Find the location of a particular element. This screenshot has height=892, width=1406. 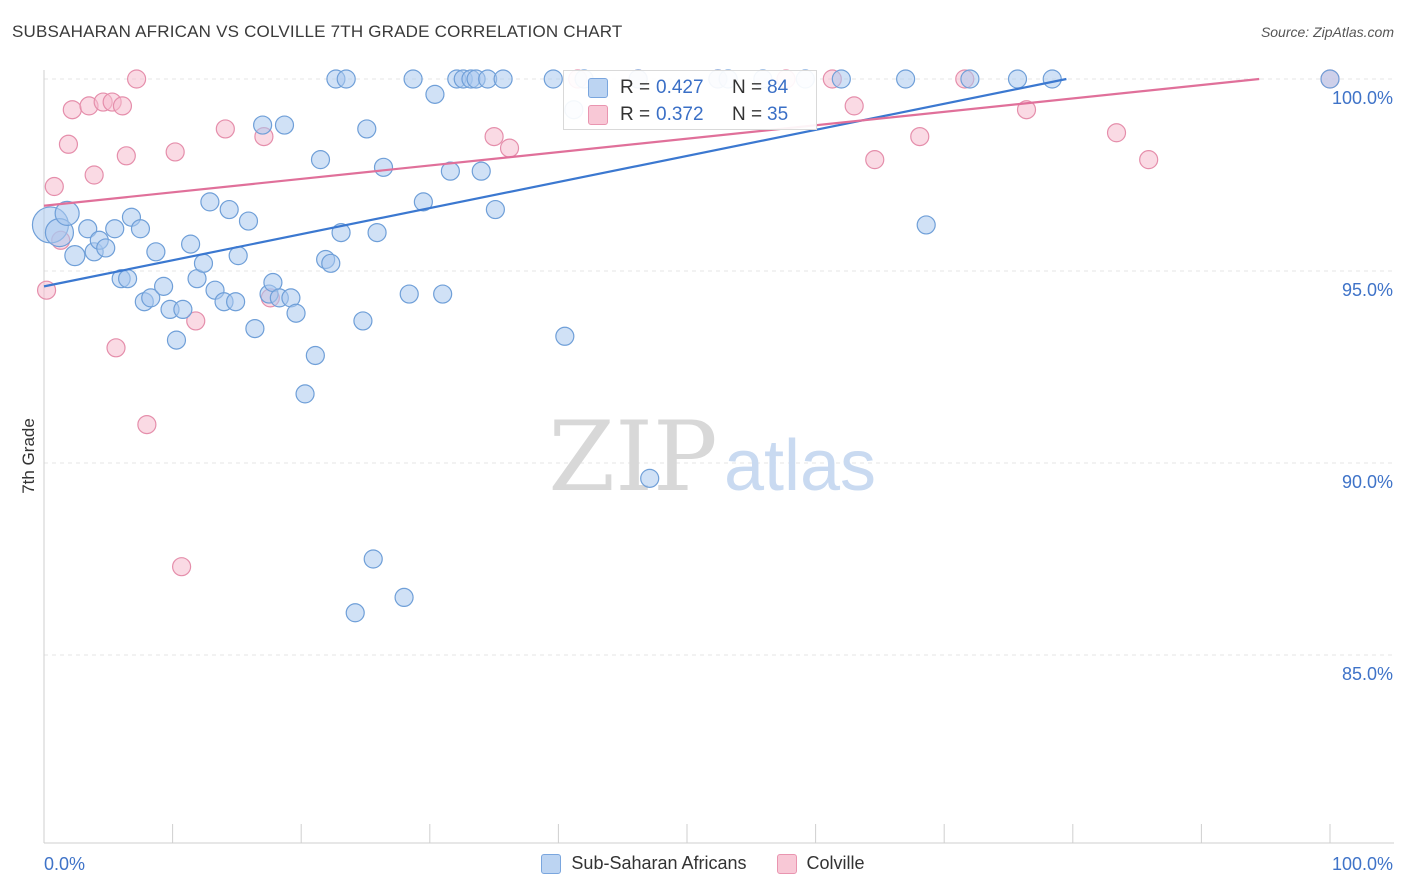

watermark-atlas: atlas is located at coordinates (800, 466).